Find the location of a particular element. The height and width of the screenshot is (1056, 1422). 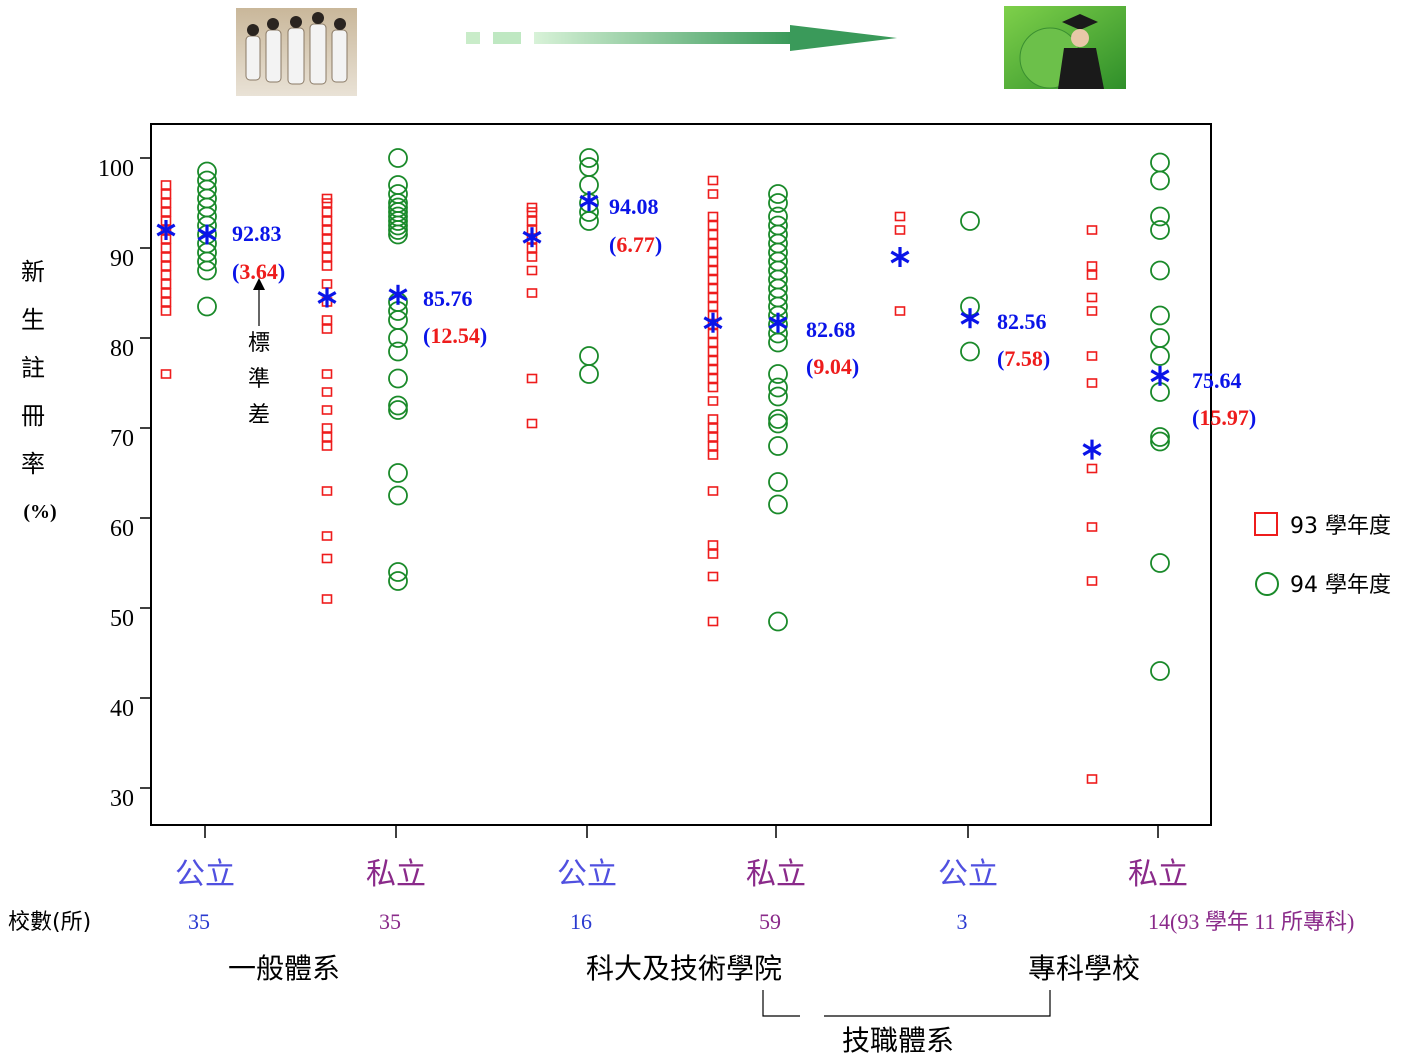

mean-value-label: 82.68 is located at coordinates (831, 329).